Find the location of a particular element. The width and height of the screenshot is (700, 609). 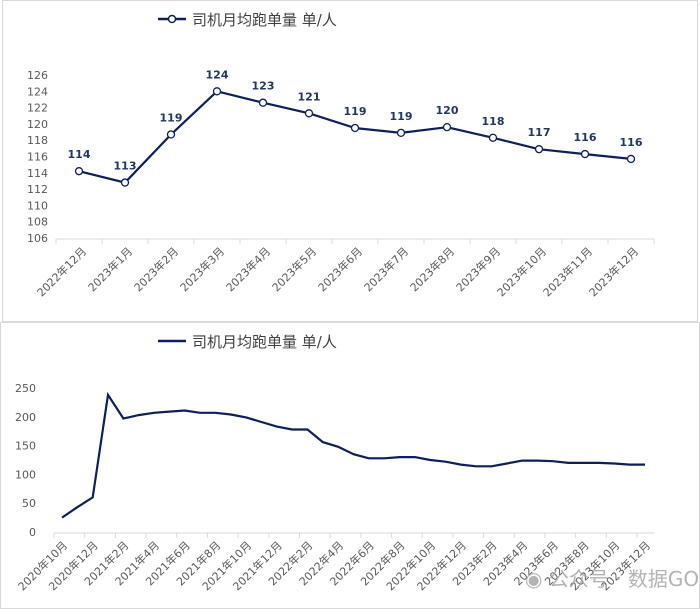

data-labels: 114 113 119 124 123 121 119 119 120 118 117 116 116 is located at coordinates (355, 120).